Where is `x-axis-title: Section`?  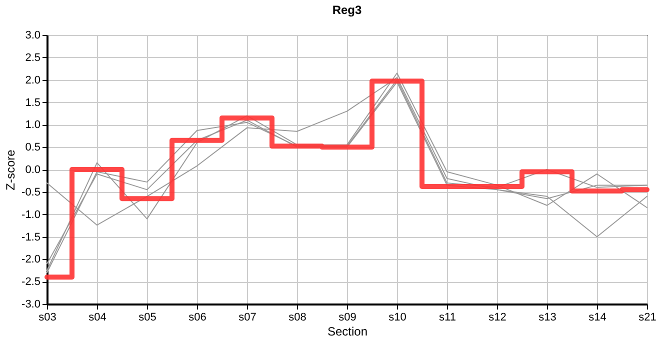 x-axis-title: Section is located at coordinates (347, 331).